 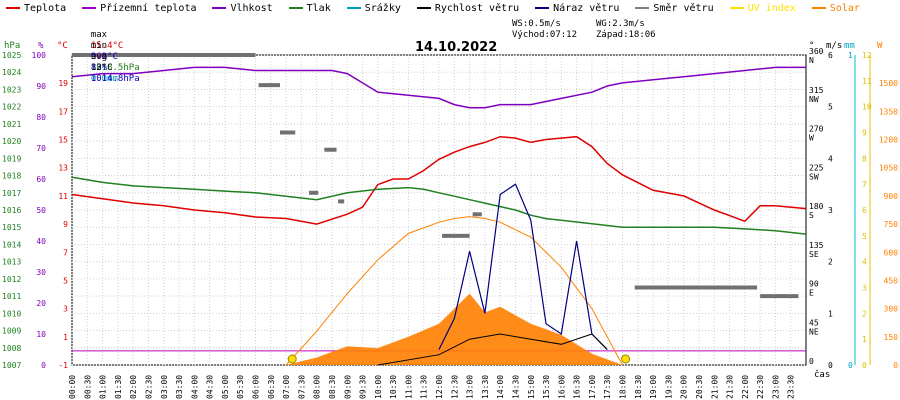 What do you see at coordinates (684, 387) in the screenshot?
I see `x-tick-label: 20:00` at bounding box center [684, 387].